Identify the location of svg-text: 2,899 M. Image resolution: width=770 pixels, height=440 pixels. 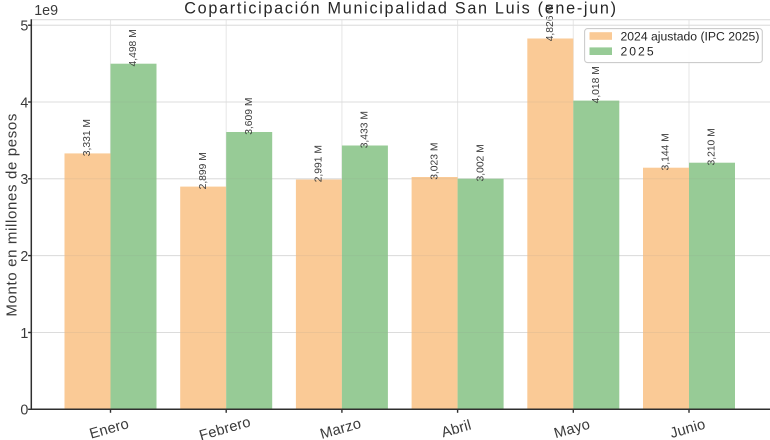
(203, 170).